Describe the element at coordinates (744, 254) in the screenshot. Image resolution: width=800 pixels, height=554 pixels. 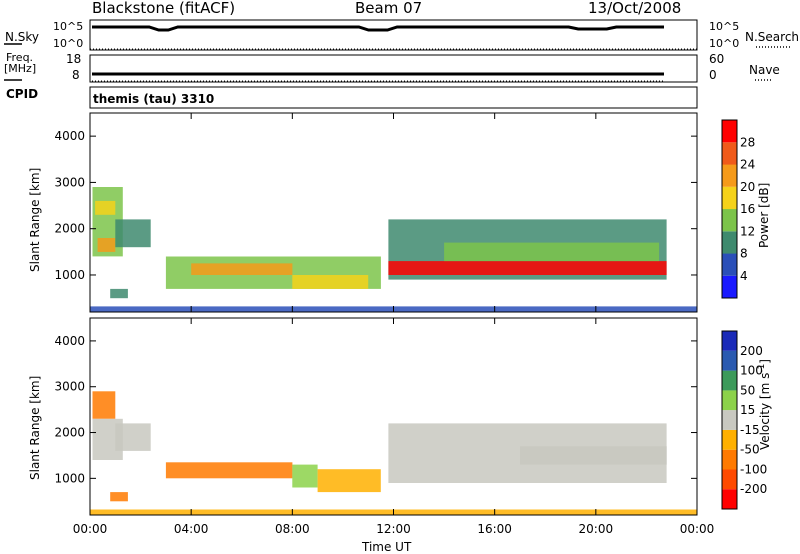
I see `power-colorbar-tick: 8` at that location.